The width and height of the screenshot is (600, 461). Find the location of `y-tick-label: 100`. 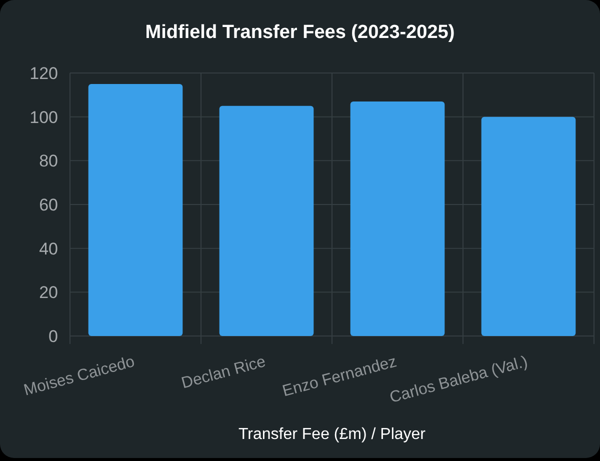

y-tick-label: 100 is located at coordinates (44, 117).